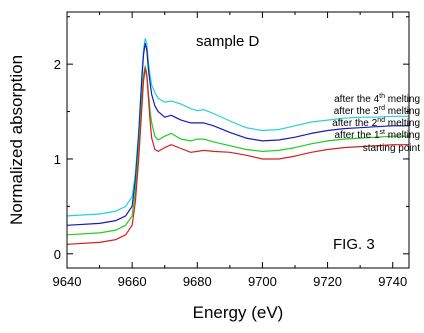  I want to click on x-tick-label: 9720, so click(327, 281).